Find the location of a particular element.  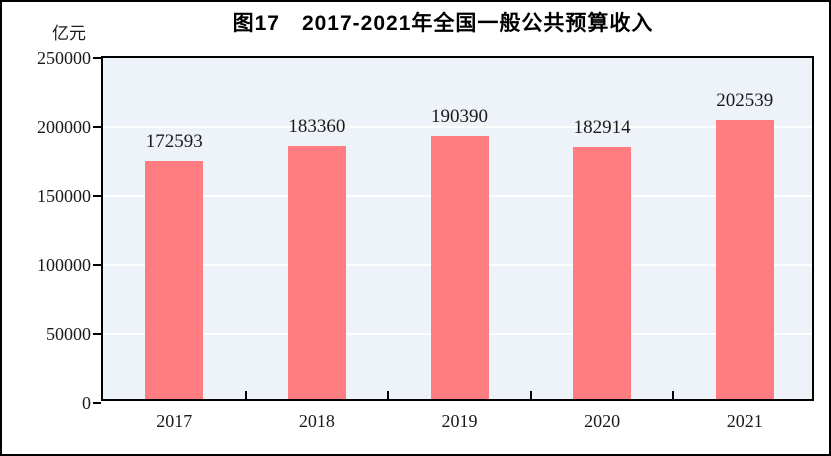

bar-2017 is located at coordinates (174, 279).